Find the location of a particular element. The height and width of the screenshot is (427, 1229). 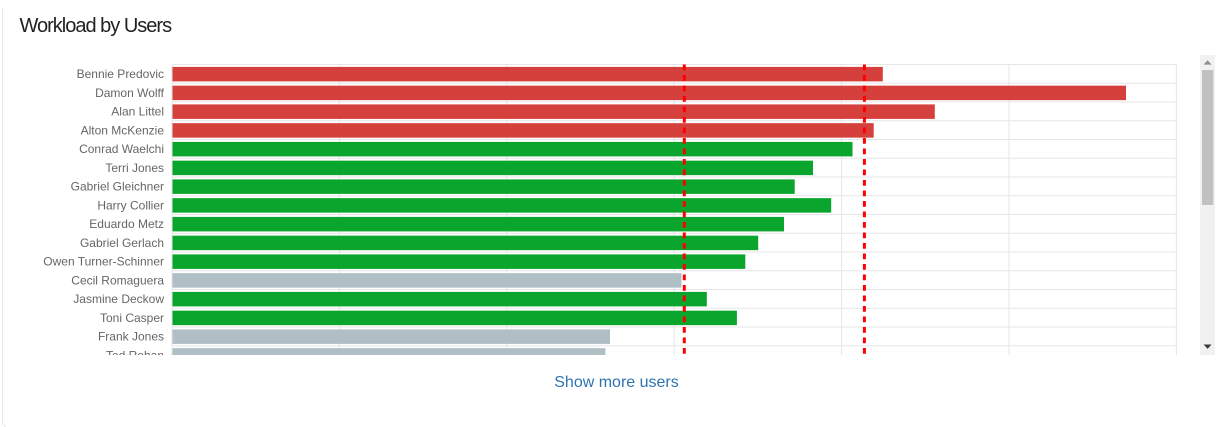

svg-text: Eduardo Metz is located at coordinates (126, 224).